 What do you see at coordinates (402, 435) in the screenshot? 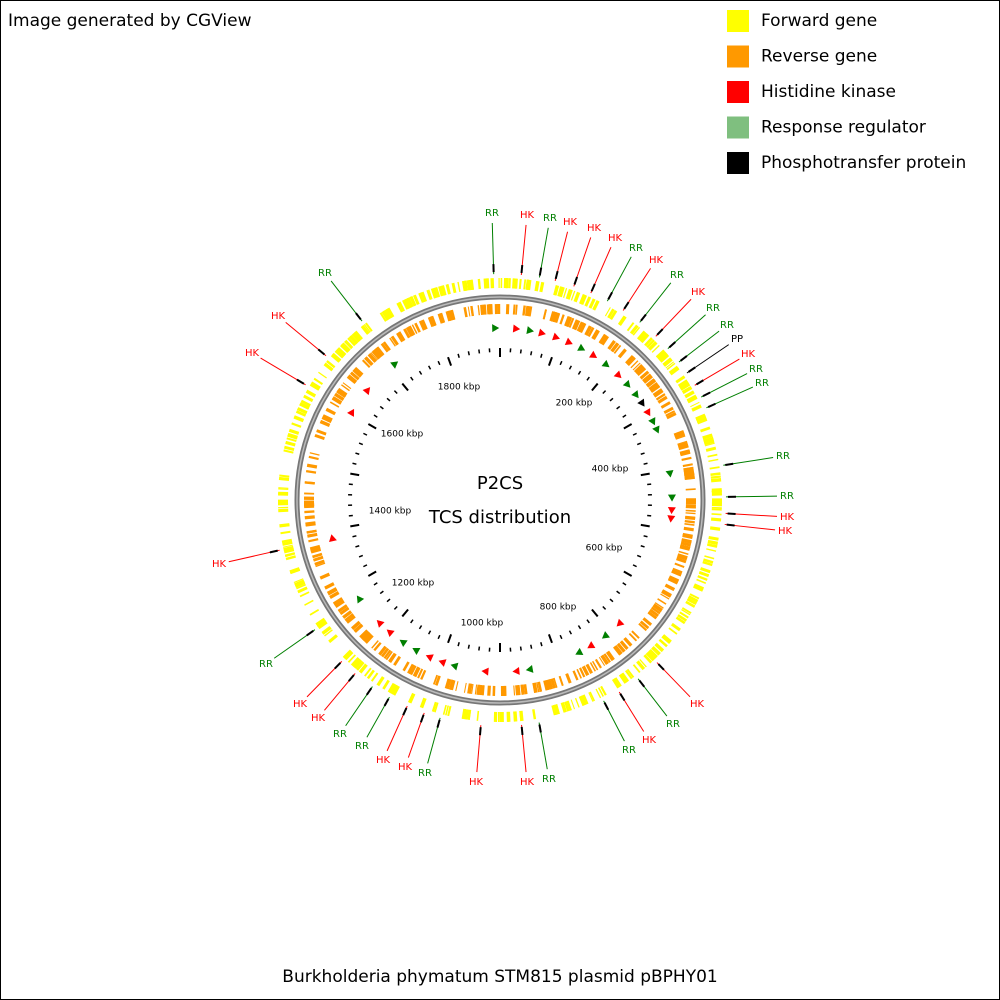
I see `scale-label: 1600 kbp` at bounding box center [402, 435].